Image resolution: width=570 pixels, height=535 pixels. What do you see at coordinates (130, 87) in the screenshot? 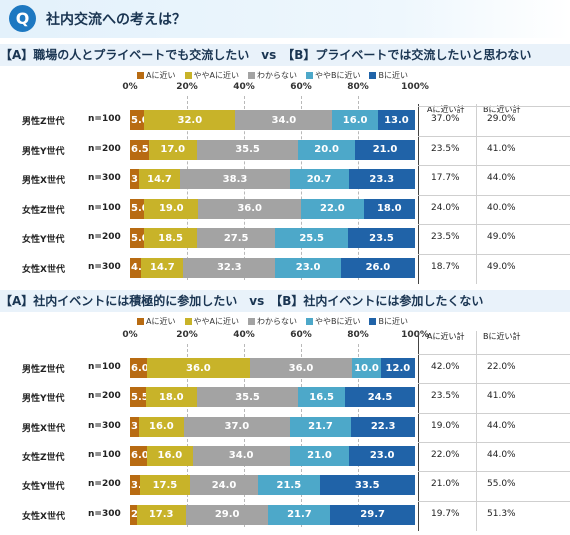
I see `x-tick-label: 0%` at bounding box center [130, 87].